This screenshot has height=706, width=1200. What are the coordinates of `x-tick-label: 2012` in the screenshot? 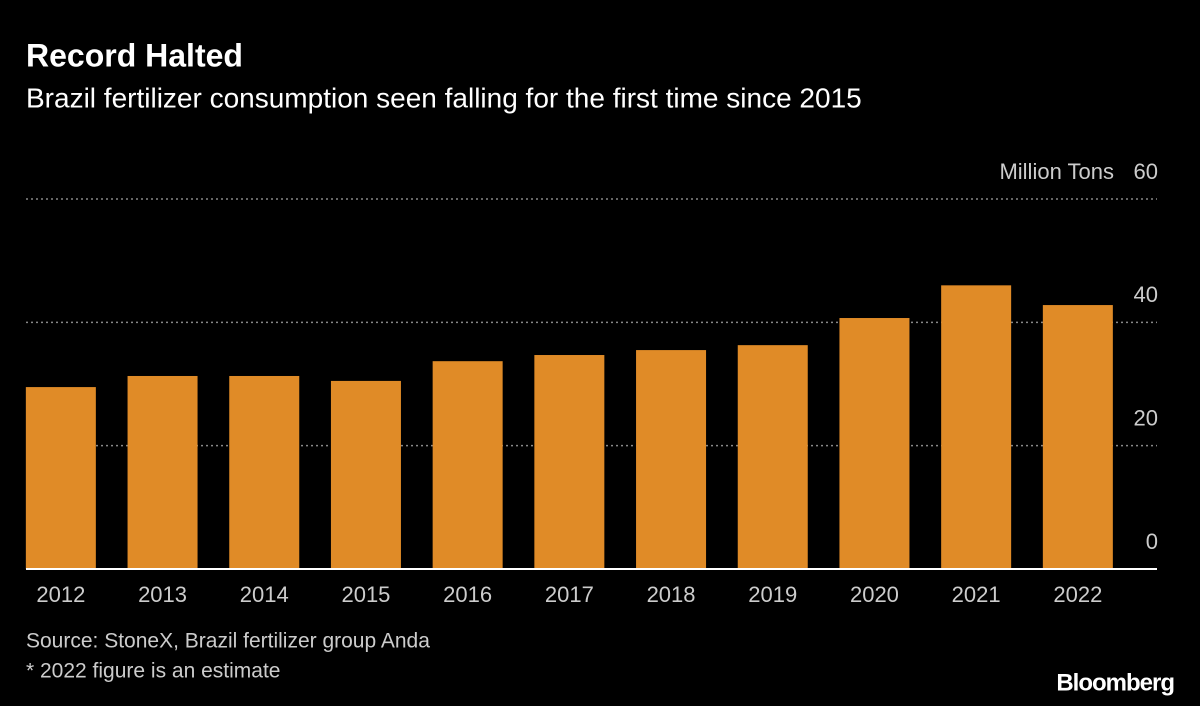 It's located at (60, 594).